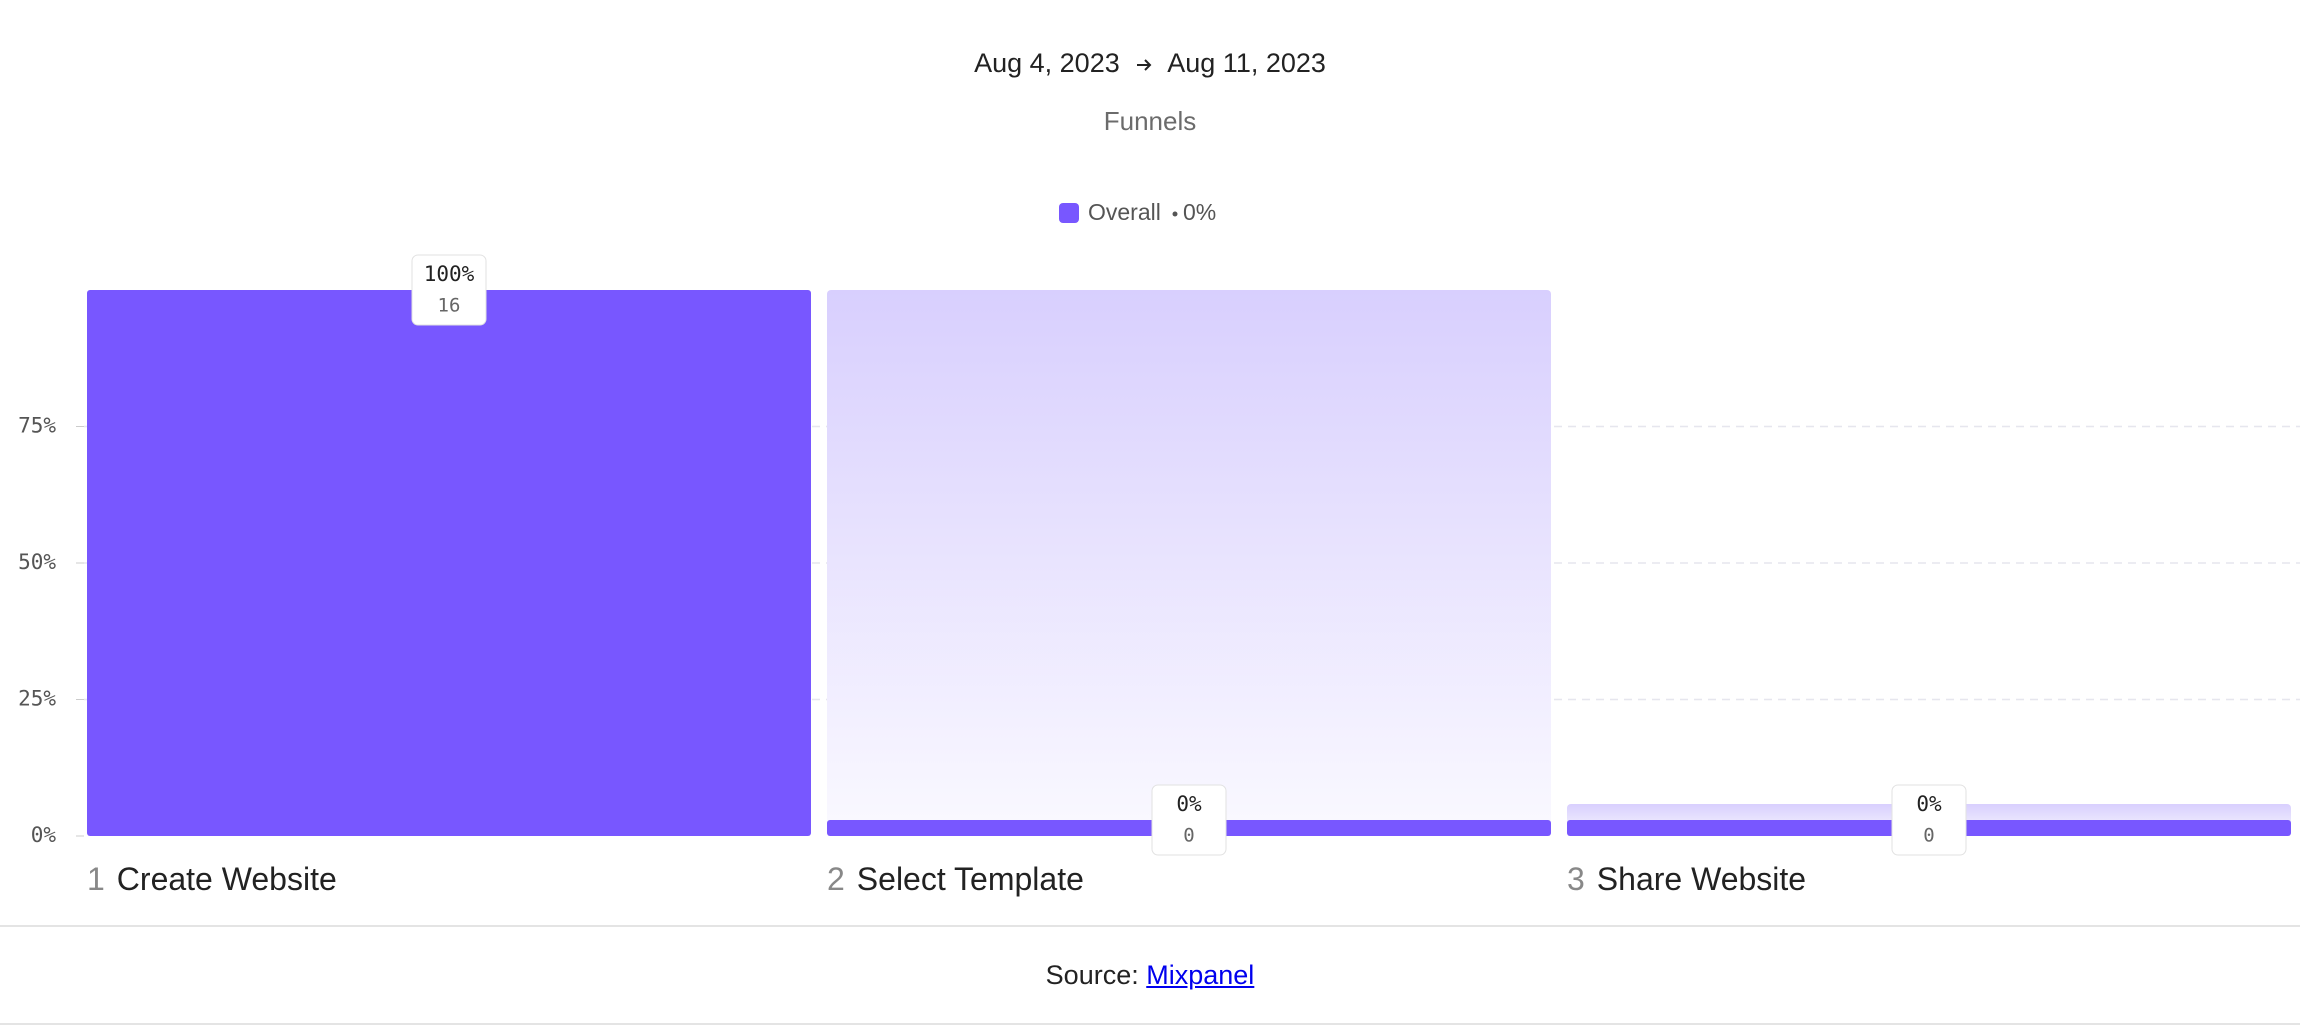  I want to click on count-label: 16, so click(449, 306).